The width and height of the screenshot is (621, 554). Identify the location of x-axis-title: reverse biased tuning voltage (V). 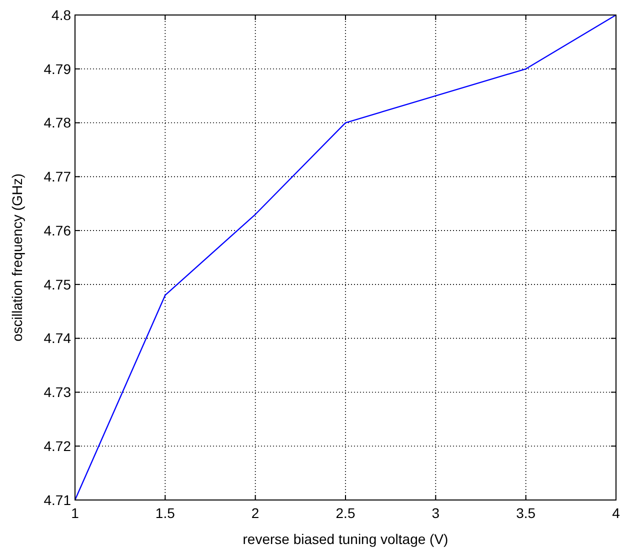
(345, 539).